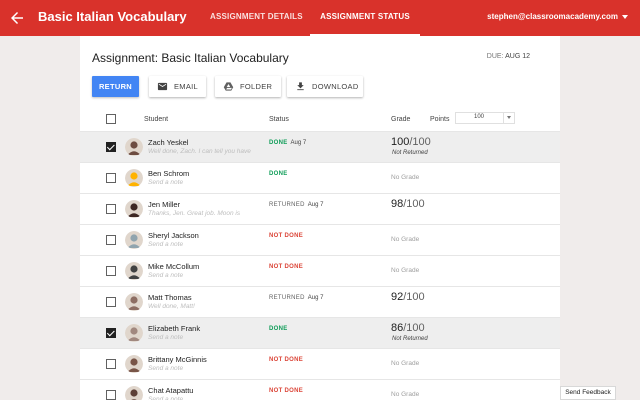 Image resolution: width=640 pixels, height=400 pixels. I want to click on caret-down-icon, so click(625, 16).